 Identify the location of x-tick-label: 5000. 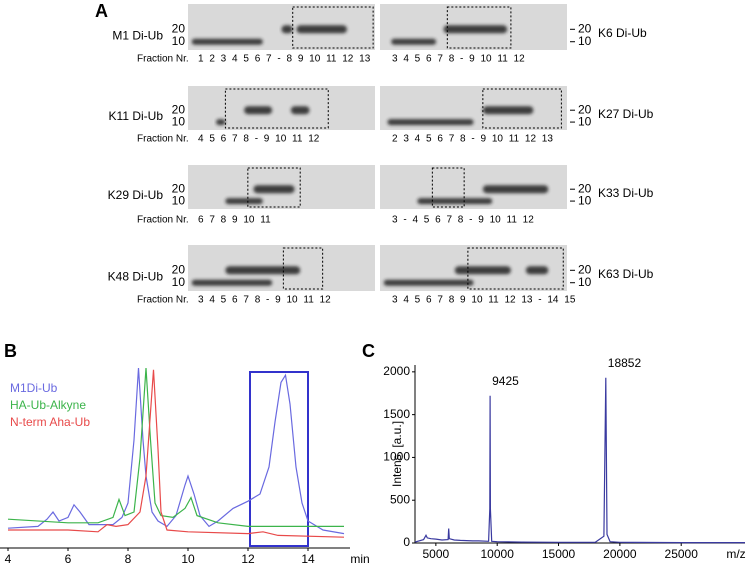
(436, 554).